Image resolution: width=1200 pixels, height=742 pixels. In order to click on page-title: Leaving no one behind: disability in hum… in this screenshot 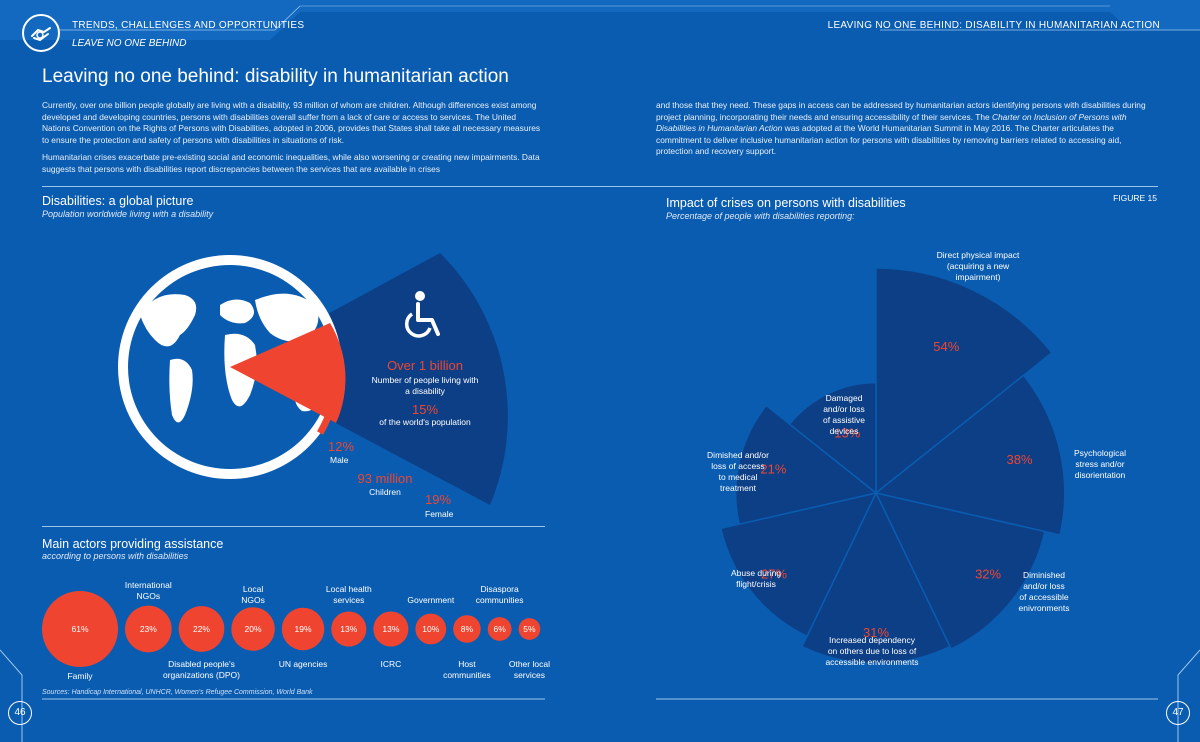, I will do `click(275, 76)`.